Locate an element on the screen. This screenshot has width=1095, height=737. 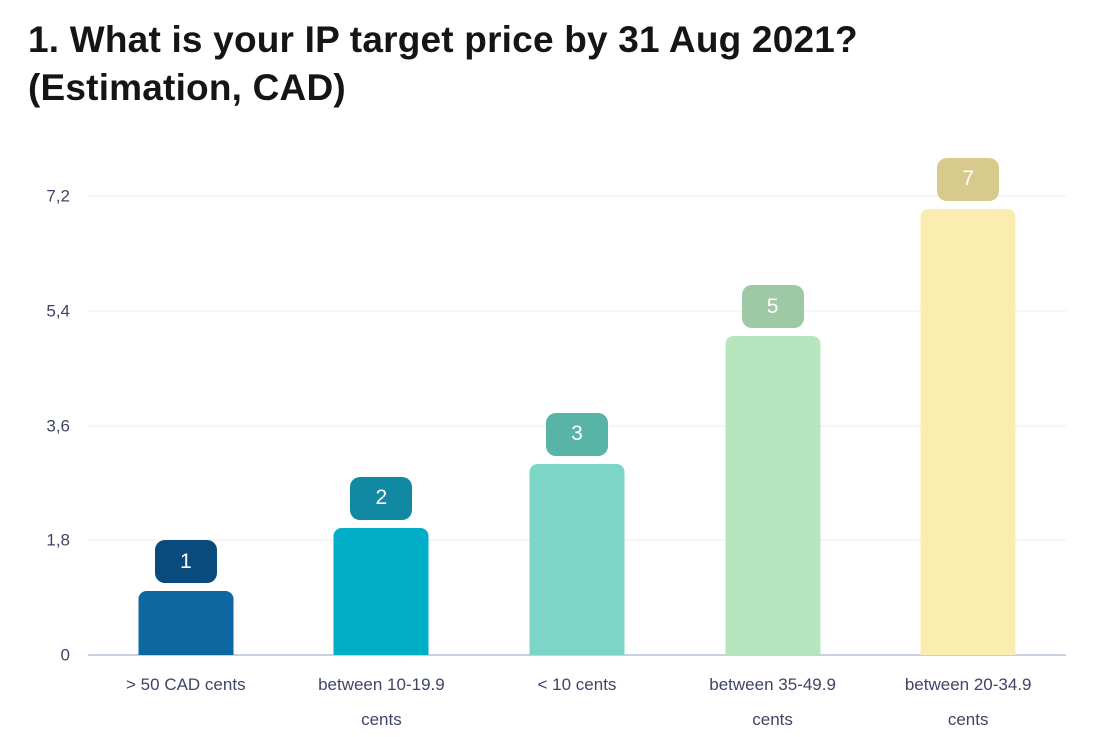
y-tick-label: 7,2 is located at coordinates (58, 196).